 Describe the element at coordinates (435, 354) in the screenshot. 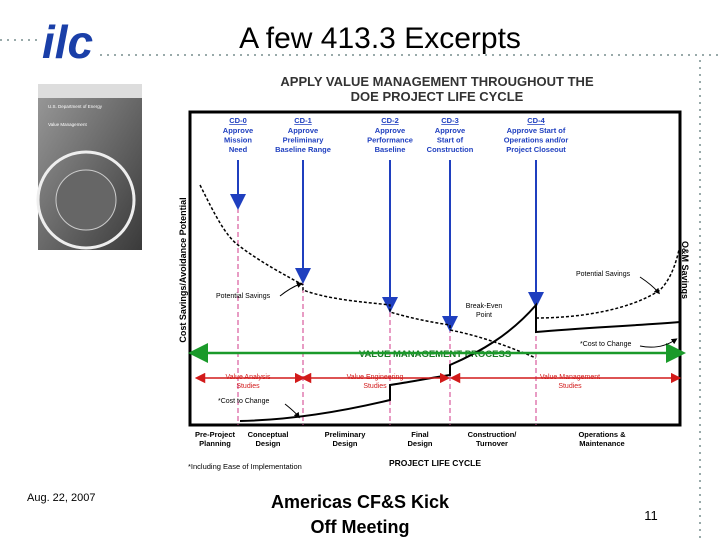

I see `annotation: VALUE MANAGEMENT PROCESS` at that location.